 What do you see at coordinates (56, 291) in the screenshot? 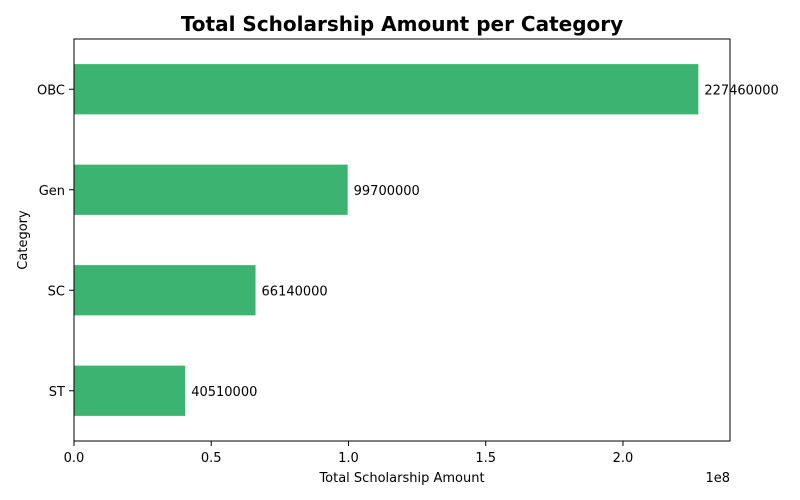
I see `y-tick-label-sc: SC` at bounding box center [56, 291].